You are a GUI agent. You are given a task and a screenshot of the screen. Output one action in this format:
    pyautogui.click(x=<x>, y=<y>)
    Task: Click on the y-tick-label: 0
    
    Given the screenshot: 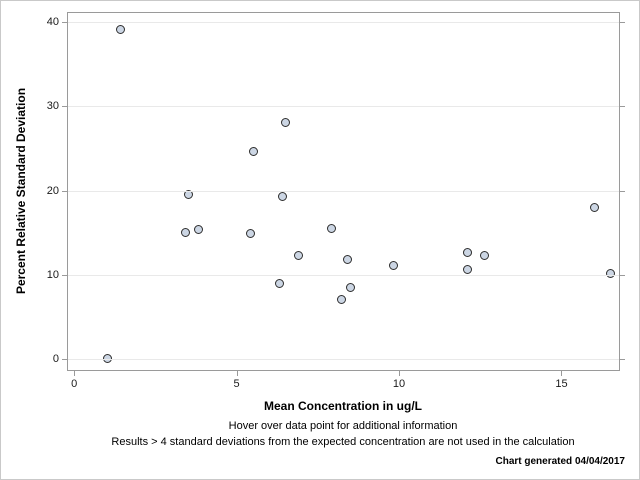 What is the action you would take?
    pyautogui.click(x=55, y=359)
    